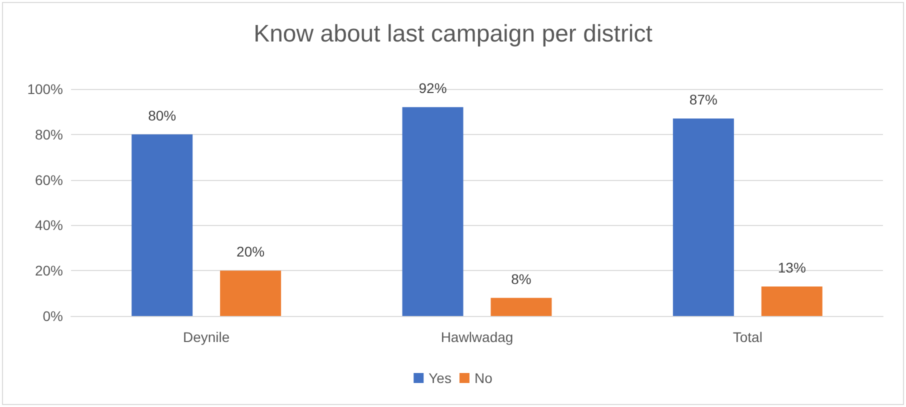 The width and height of the screenshot is (906, 407). I want to click on y-tick-label: 80%, so click(48, 134).